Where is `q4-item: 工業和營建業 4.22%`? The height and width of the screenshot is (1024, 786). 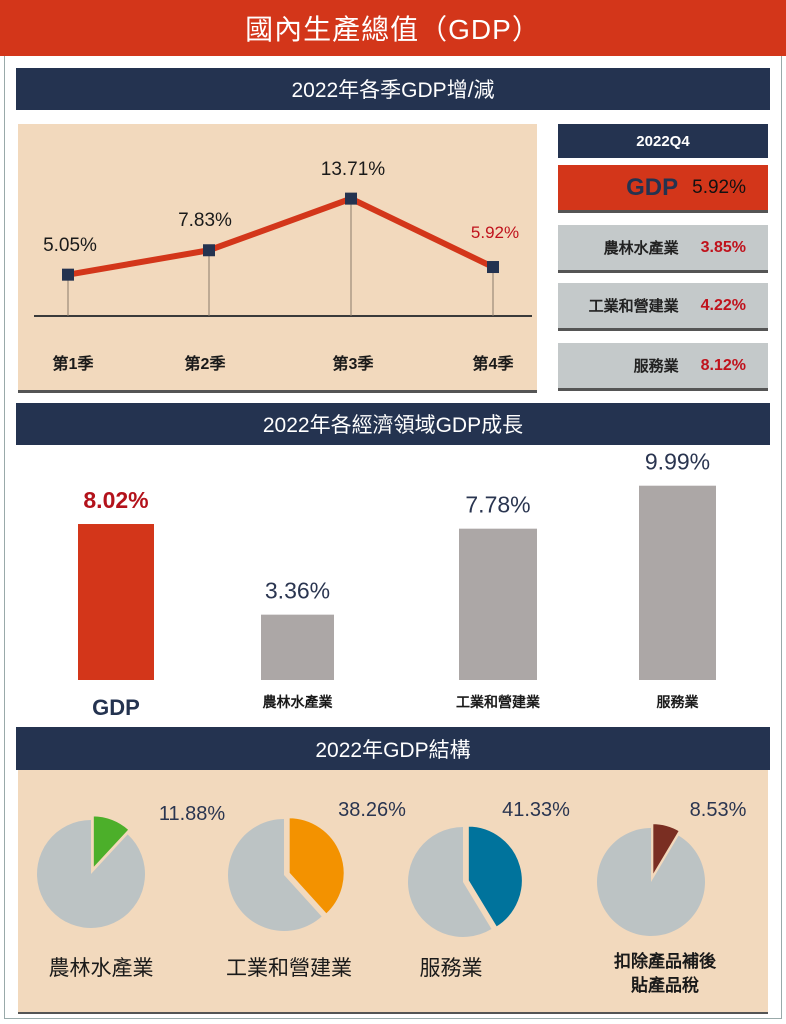 q4-item: 工業和營建業 4.22% is located at coordinates (663, 305).